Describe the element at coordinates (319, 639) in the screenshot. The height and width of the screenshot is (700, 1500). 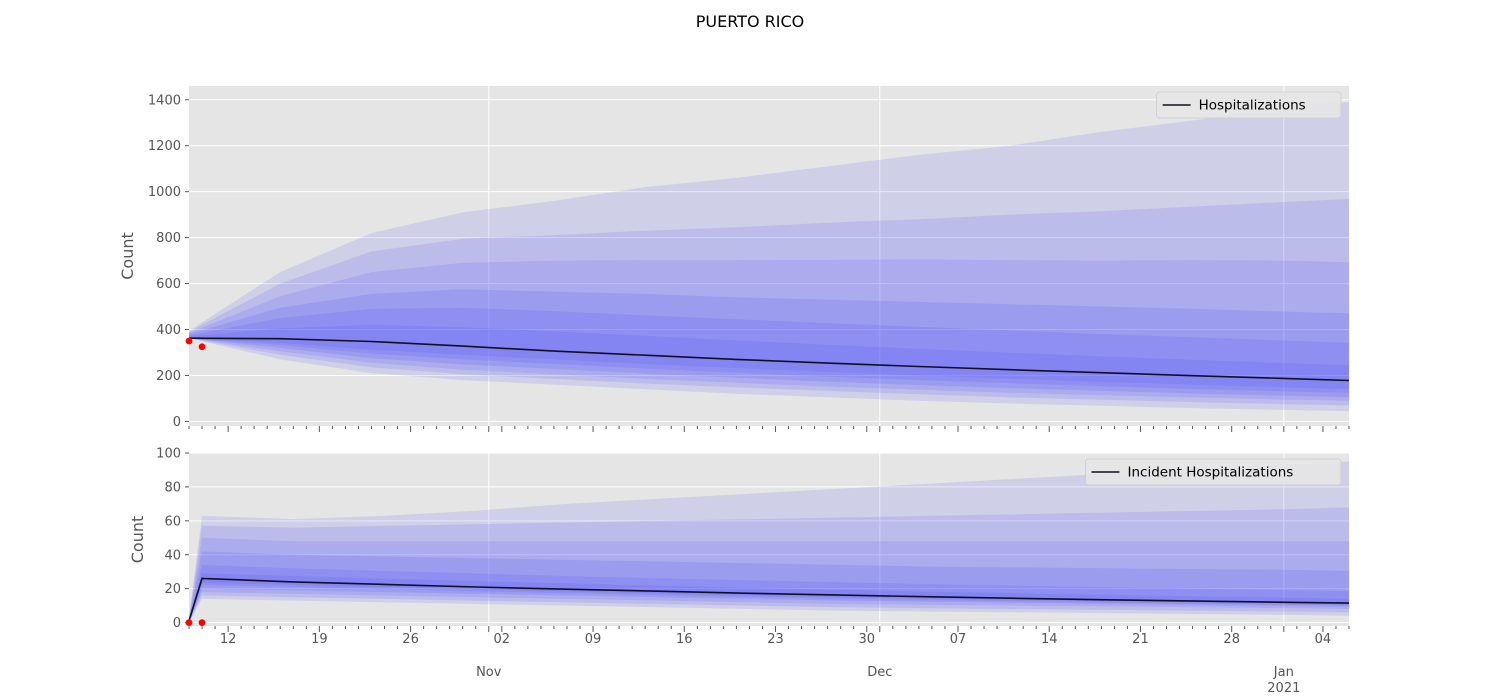
I see `x-tick-label: 19` at that location.